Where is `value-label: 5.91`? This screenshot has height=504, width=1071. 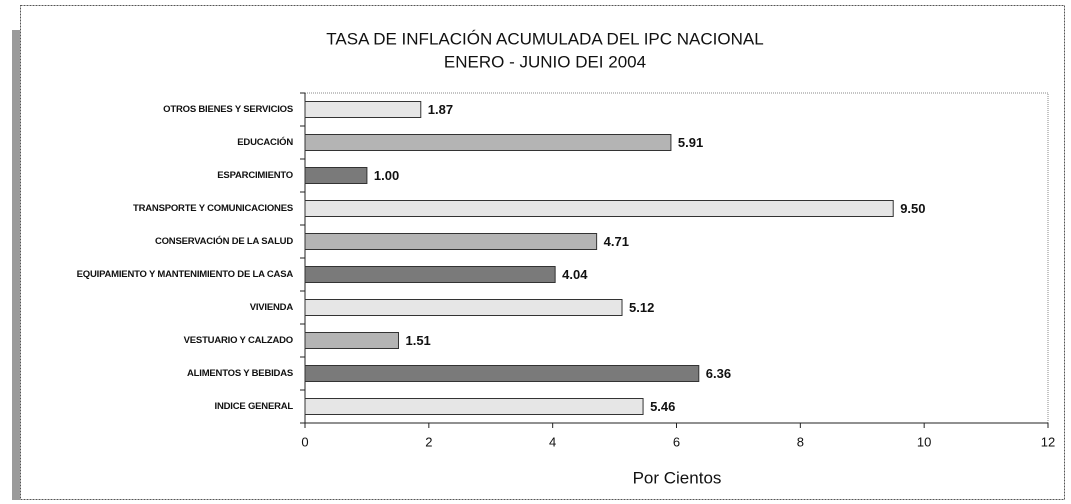
value-label: 5.91 is located at coordinates (690, 142).